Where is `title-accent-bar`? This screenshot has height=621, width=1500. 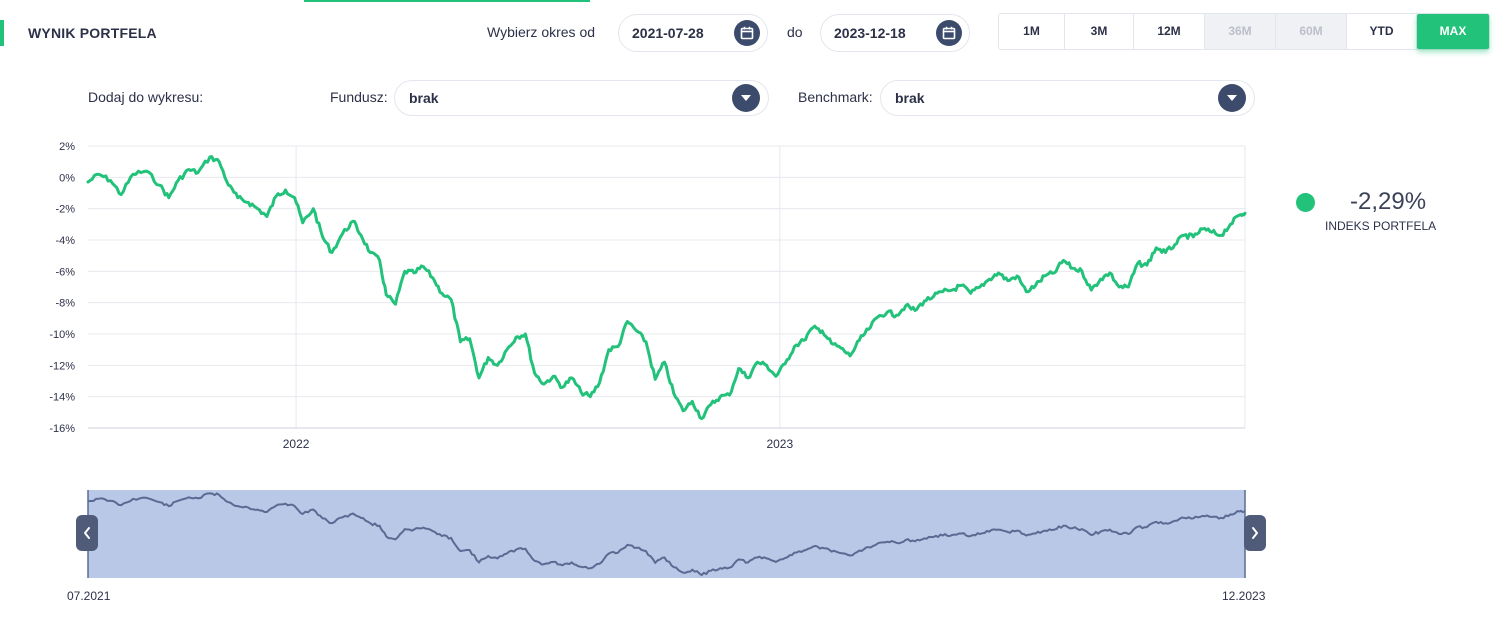
title-accent-bar is located at coordinates (2, 33).